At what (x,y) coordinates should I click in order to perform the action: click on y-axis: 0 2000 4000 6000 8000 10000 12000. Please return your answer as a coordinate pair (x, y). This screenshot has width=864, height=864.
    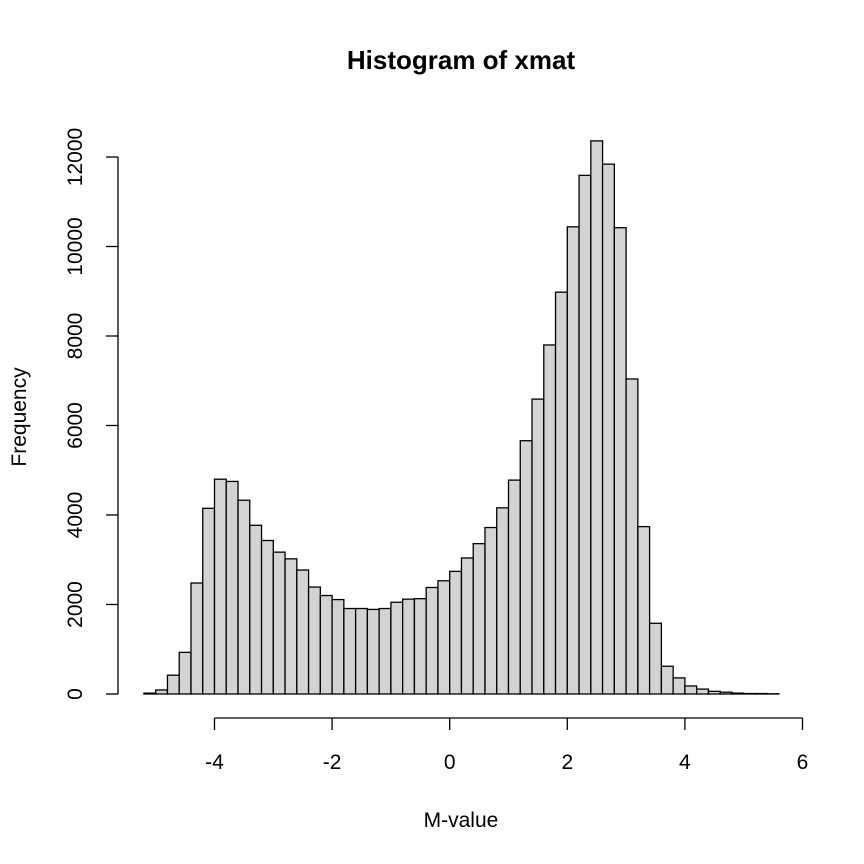
    Looking at the image, I should click on (91, 414).